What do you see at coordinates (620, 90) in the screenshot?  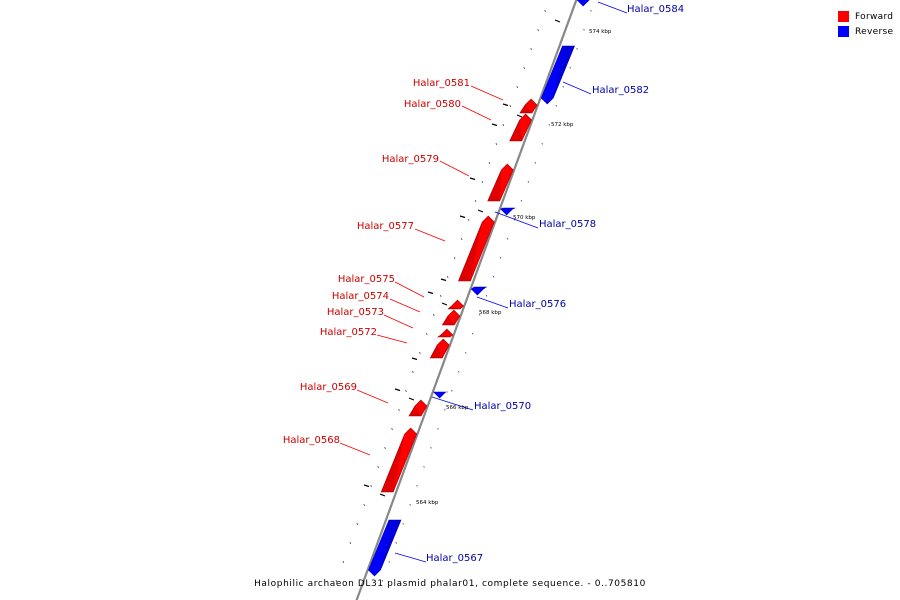 I see `gene-label: Halar_0582` at bounding box center [620, 90].